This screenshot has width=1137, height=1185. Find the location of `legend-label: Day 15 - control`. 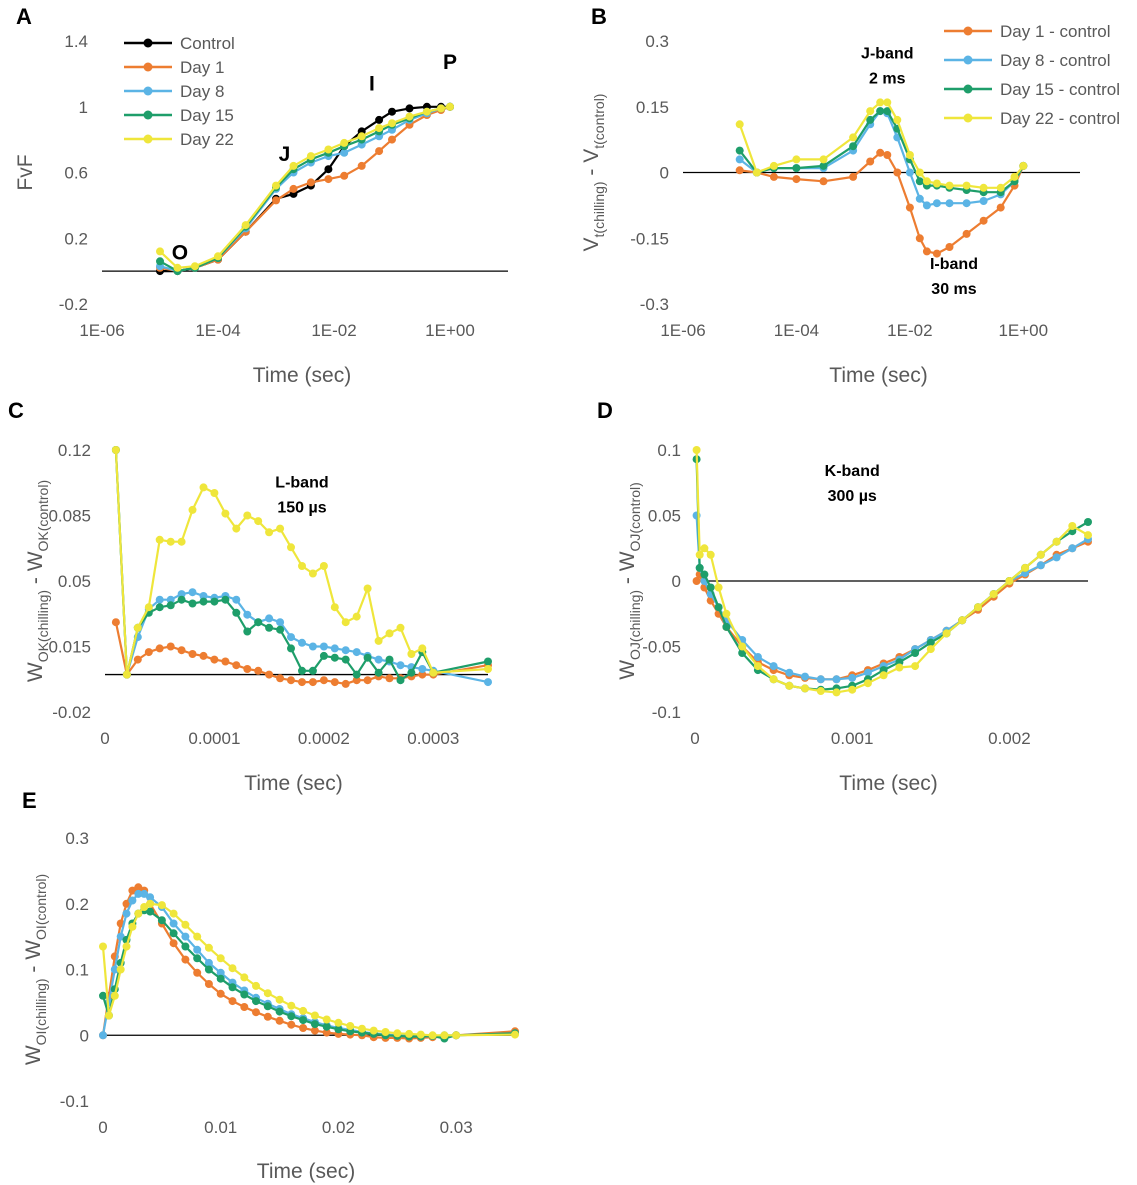

legend-label: Day 15 - control is located at coordinates (1060, 89).